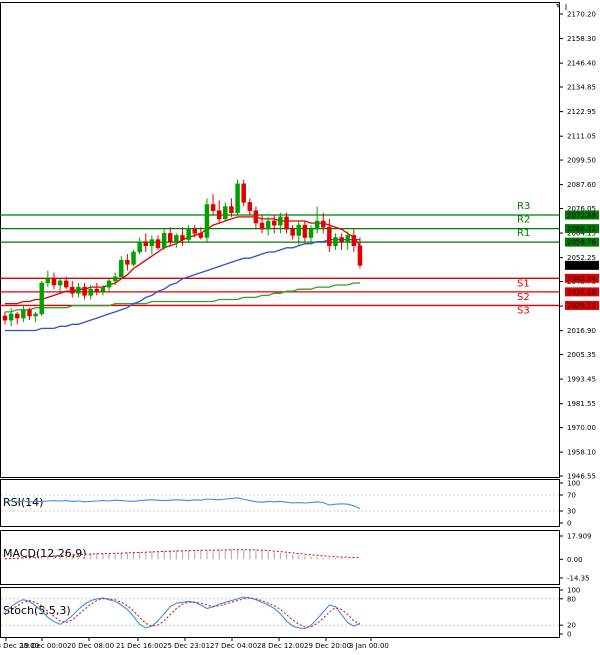 Image resolution: width=600 pixels, height=655 pixels. What do you see at coordinates (581, 453) in the screenshot?
I see `price-tick-label: 1958.10` at bounding box center [581, 453].